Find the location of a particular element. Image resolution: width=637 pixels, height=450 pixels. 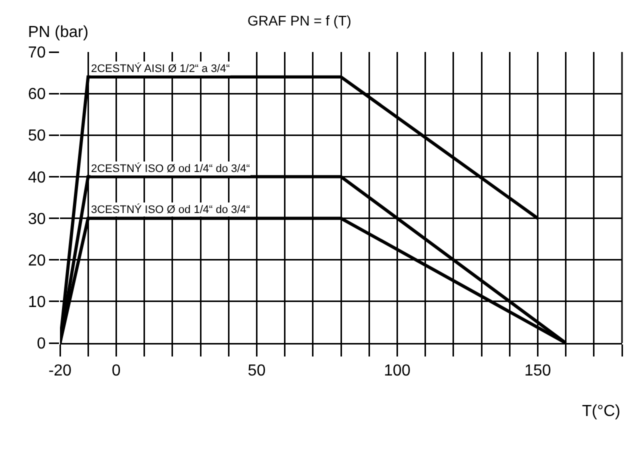

series-label: 2CESTNÝ AISI Ø 1/2“ a 3/4“ is located at coordinates (160, 68).